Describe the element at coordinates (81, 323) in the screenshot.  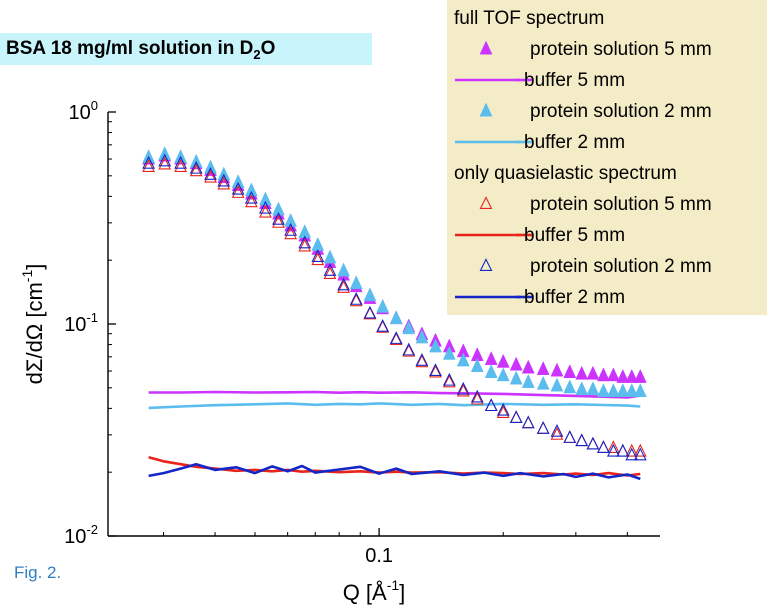
I see `y-tick-label: 10⁻¹` at that location.